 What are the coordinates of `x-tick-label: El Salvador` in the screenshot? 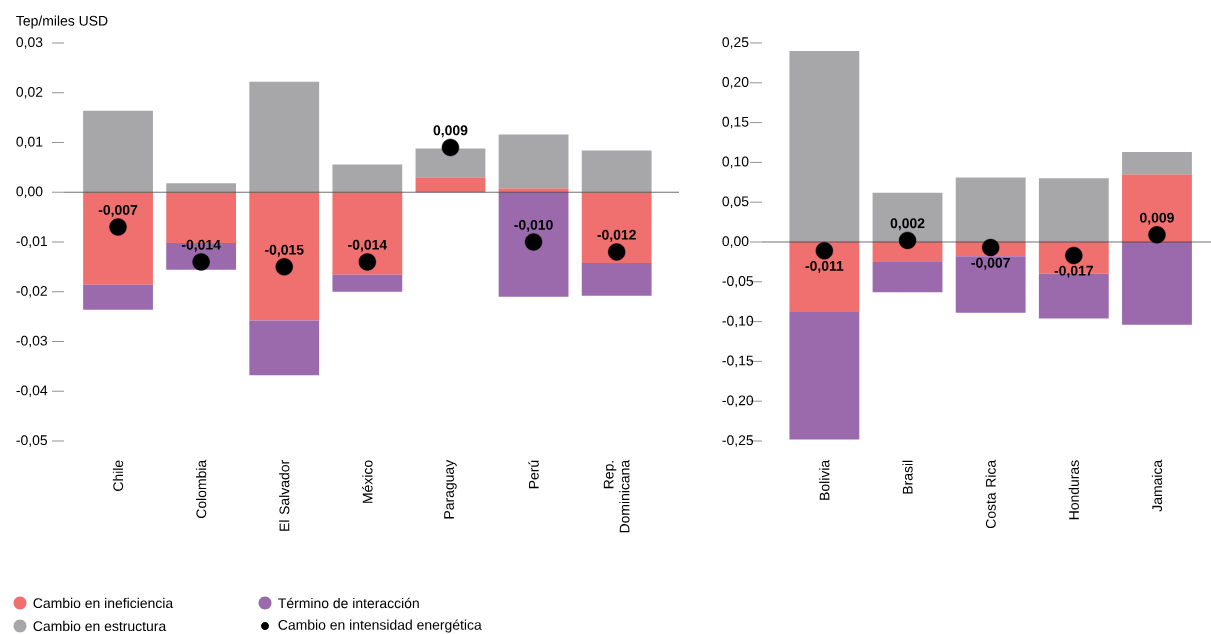 It's located at (284, 495).